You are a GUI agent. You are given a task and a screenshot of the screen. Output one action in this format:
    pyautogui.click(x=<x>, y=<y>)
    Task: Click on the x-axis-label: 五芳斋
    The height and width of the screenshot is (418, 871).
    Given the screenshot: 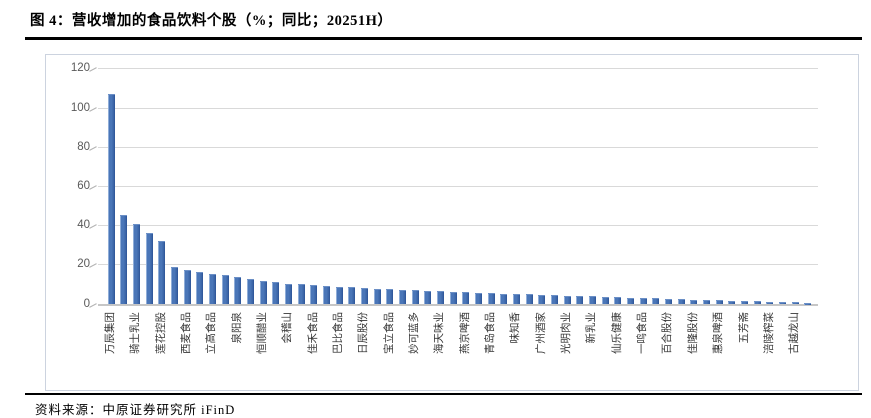 What is the action you would take?
    pyautogui.click(x=744, y=327)
    